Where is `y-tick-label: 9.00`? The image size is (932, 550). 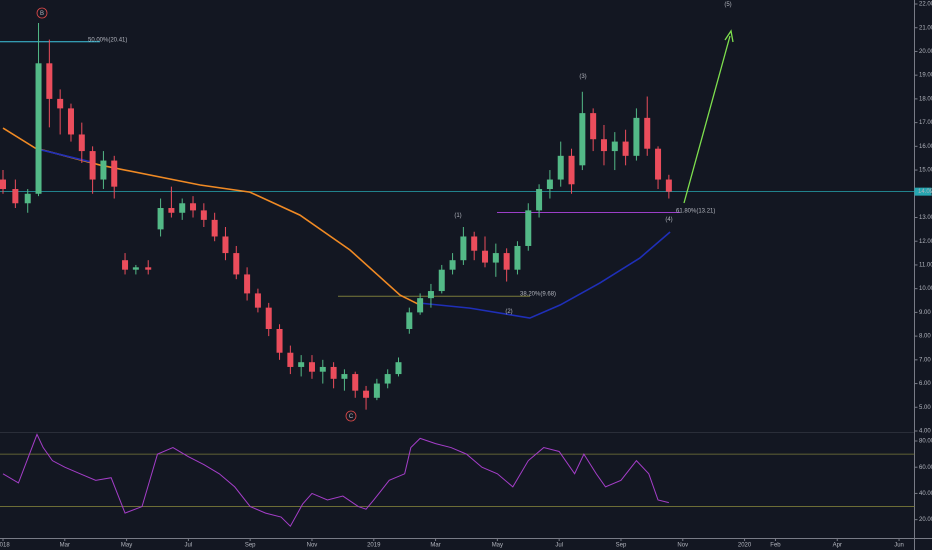 y-tick-label: 9.00 is located at coordinates (925, 313).